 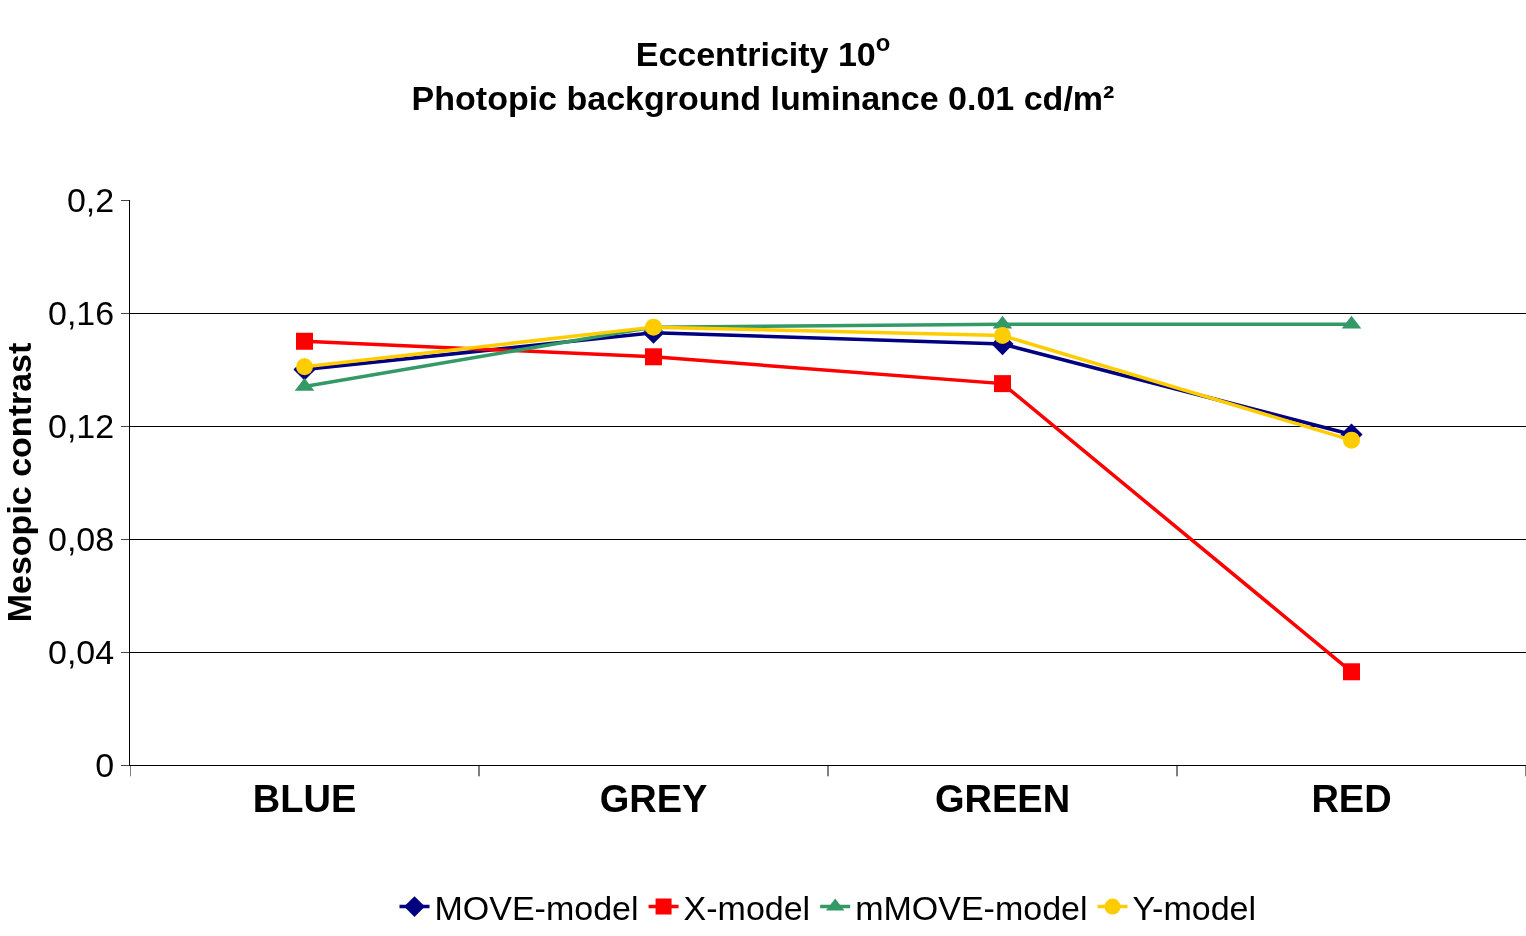 What do you see at coordinates (105, 764) in the screenshot?
I see `y-tick-label: 0` at bounding box center [105, 764].